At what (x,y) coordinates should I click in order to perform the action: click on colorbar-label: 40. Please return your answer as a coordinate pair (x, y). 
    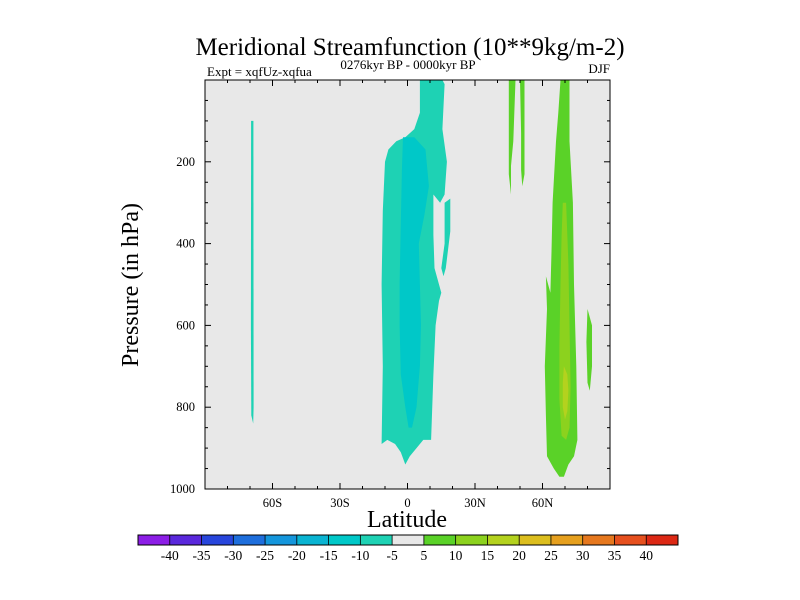
    Looking at the image, I should click on (646, 555).